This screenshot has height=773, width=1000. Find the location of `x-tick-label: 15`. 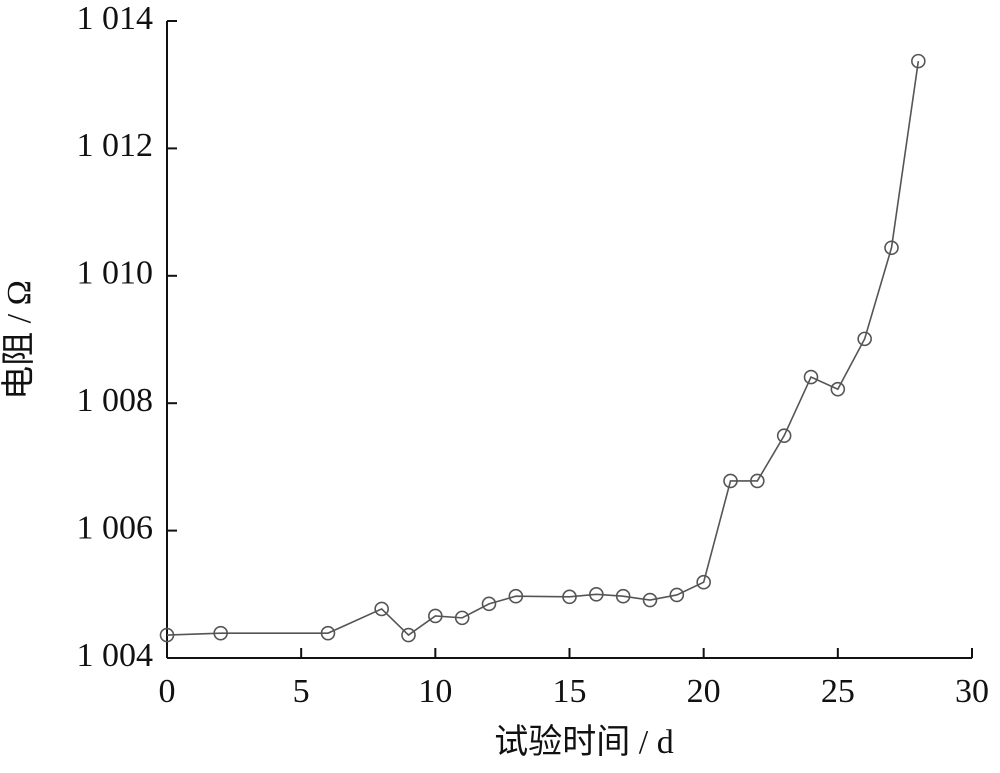

x-tick-label: 15 is located at coordinates (570, 691).